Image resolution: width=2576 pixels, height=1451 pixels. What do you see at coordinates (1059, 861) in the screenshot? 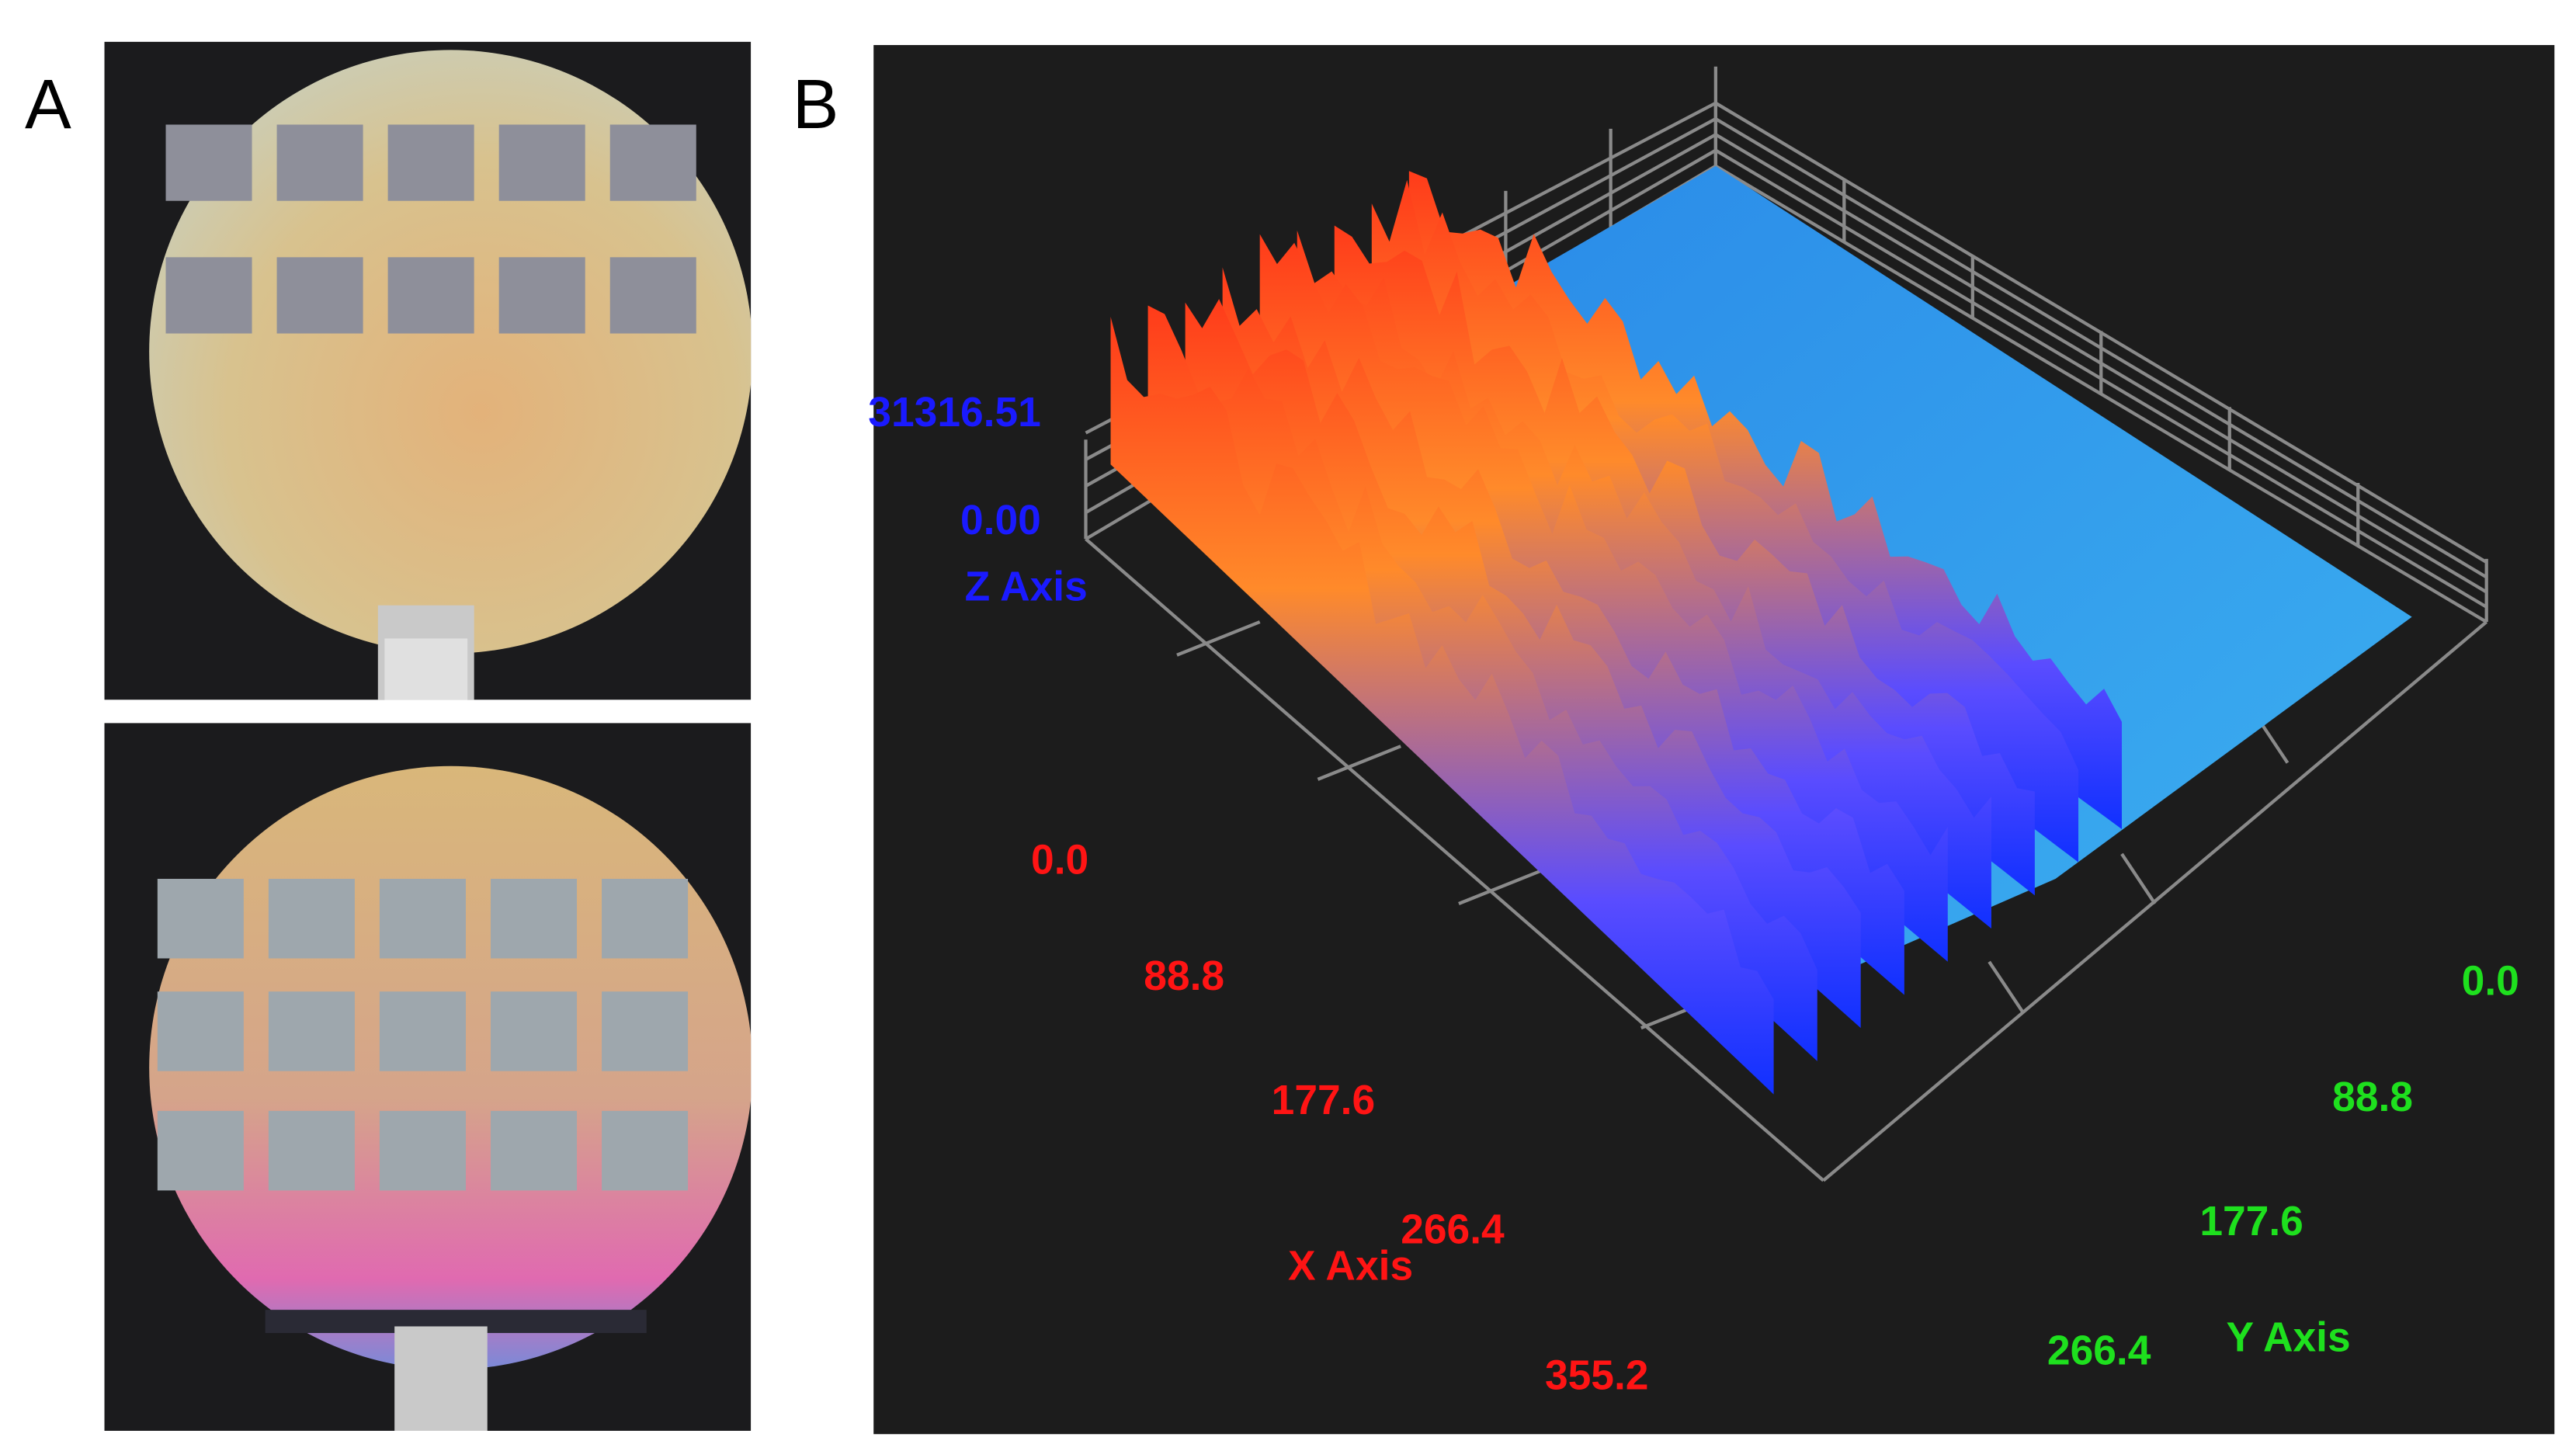
I see `x-tick-label: 0.0` at bounding box center [1059, 861].